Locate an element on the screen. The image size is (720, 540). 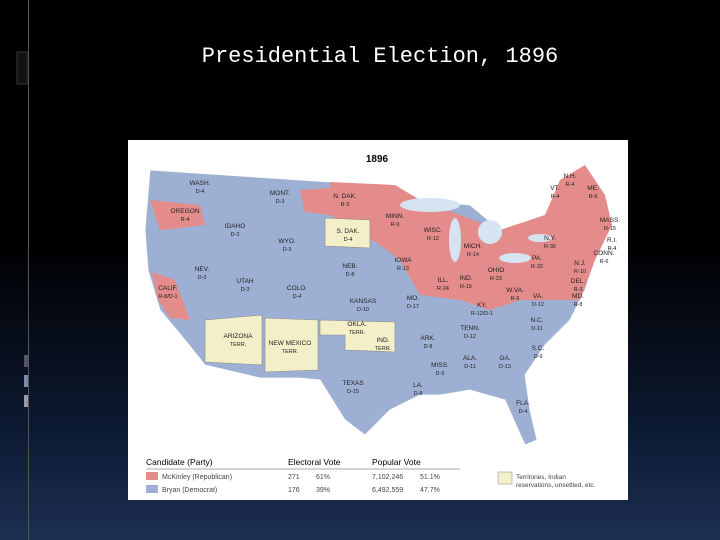
legend-cell: McKinley (Republican) is located at coordinates (197, 477).